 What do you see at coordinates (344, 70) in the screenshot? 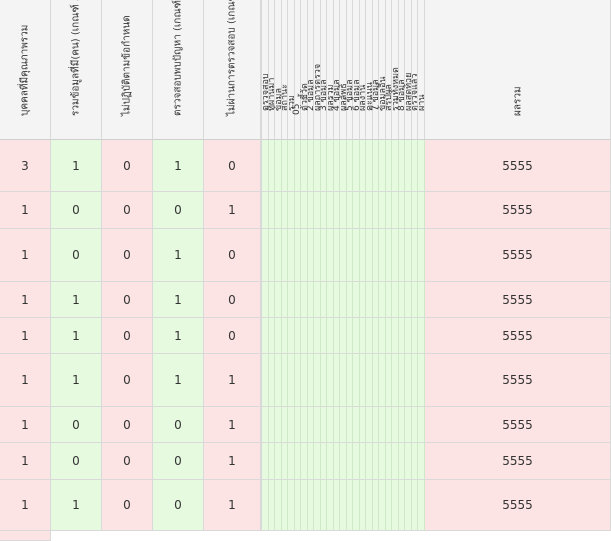
I see `narrow-column-header: ผลลัพธ์` at bounding box center [344, 70].